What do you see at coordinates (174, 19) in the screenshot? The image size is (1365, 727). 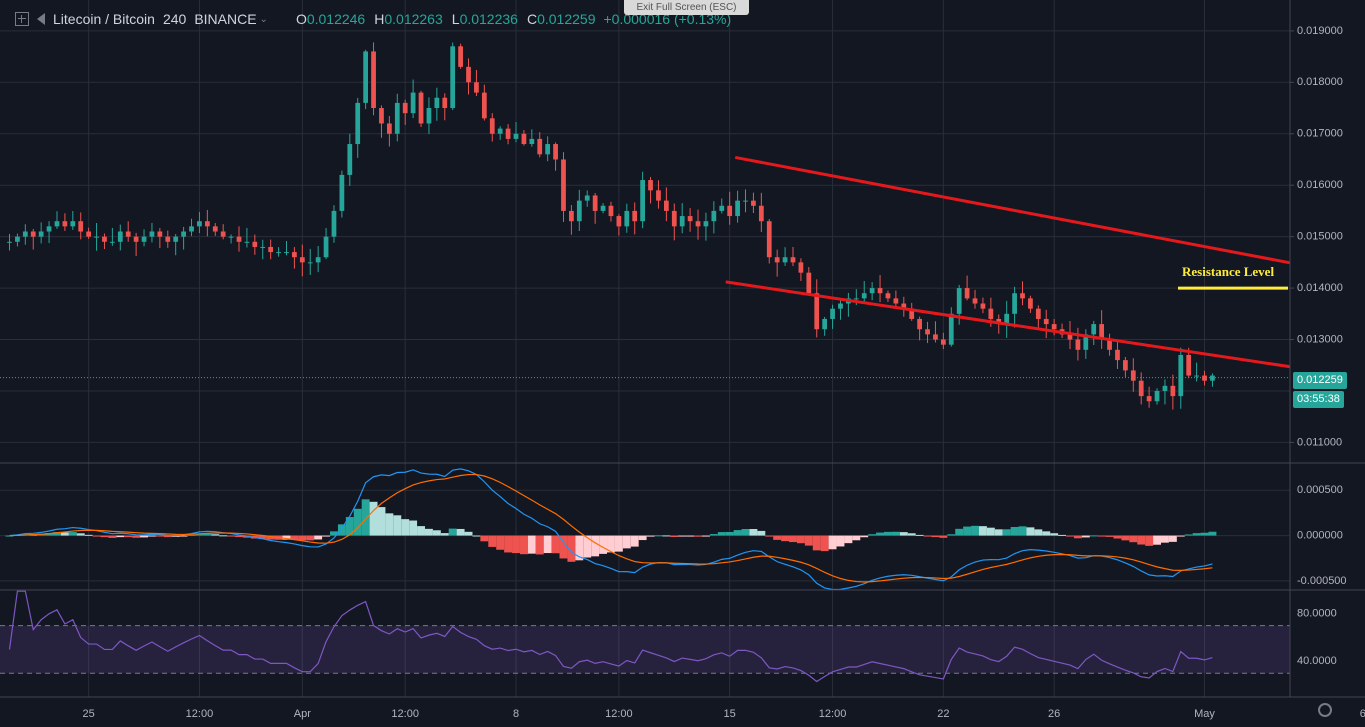 I see `timeframe: 240` at bounding box center [174, 19].